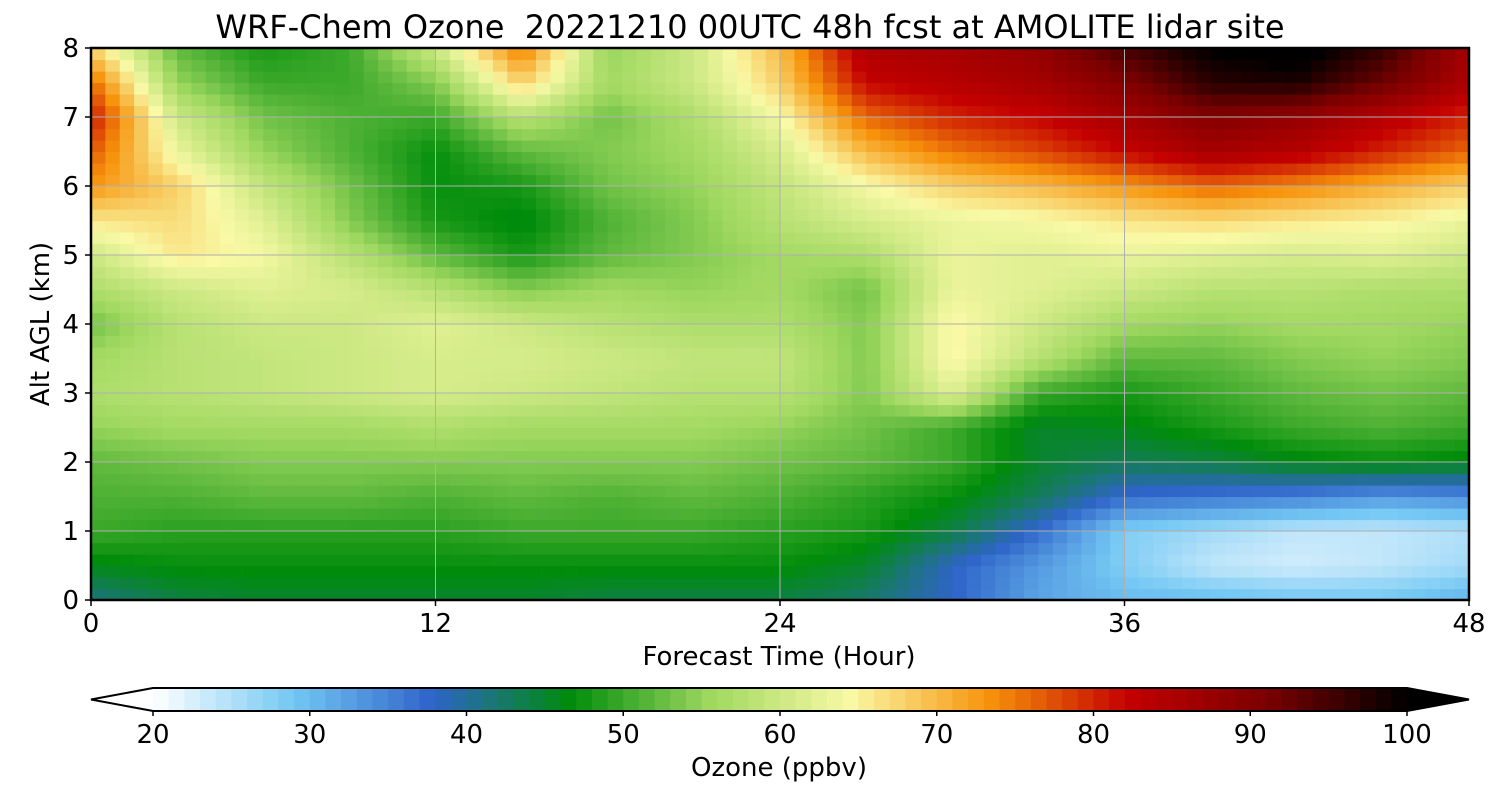  I want to click on colorbar-swatch, so click(427, 699).